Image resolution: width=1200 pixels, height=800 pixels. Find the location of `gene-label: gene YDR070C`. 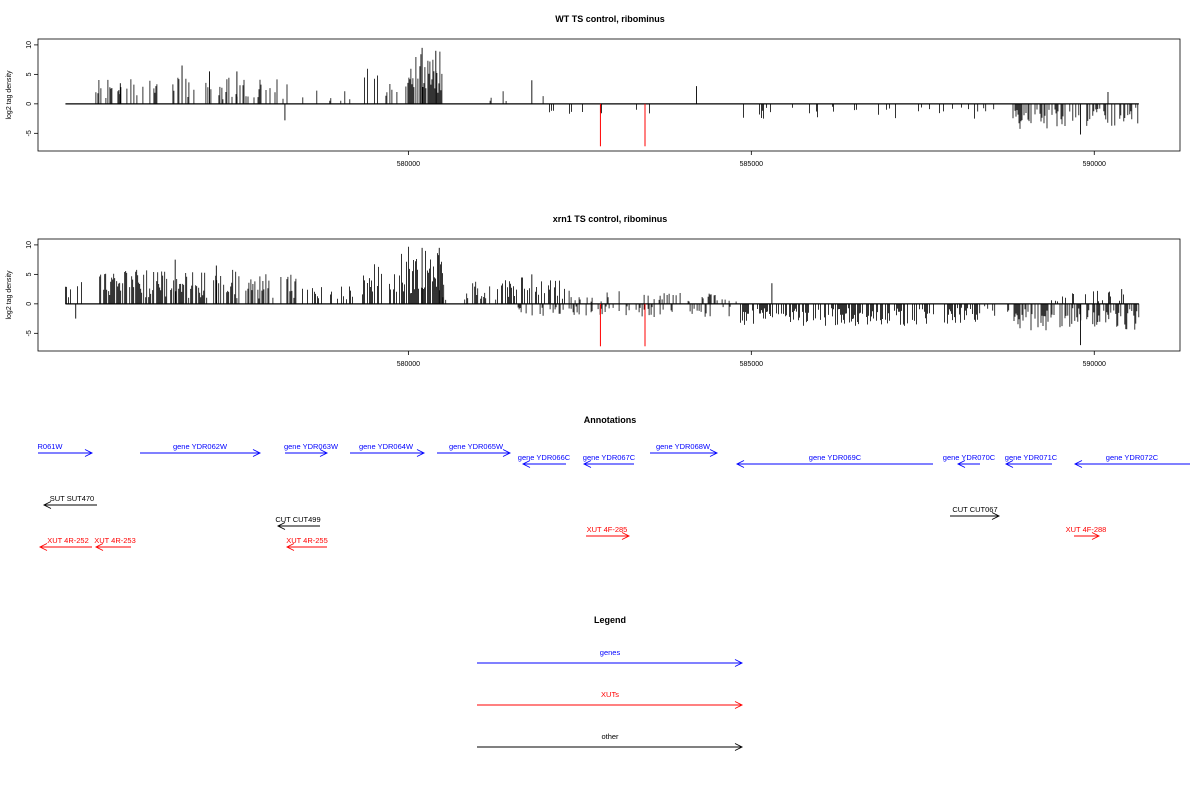

gene-label: gene YDR070C is located at coordinates (969, 457).